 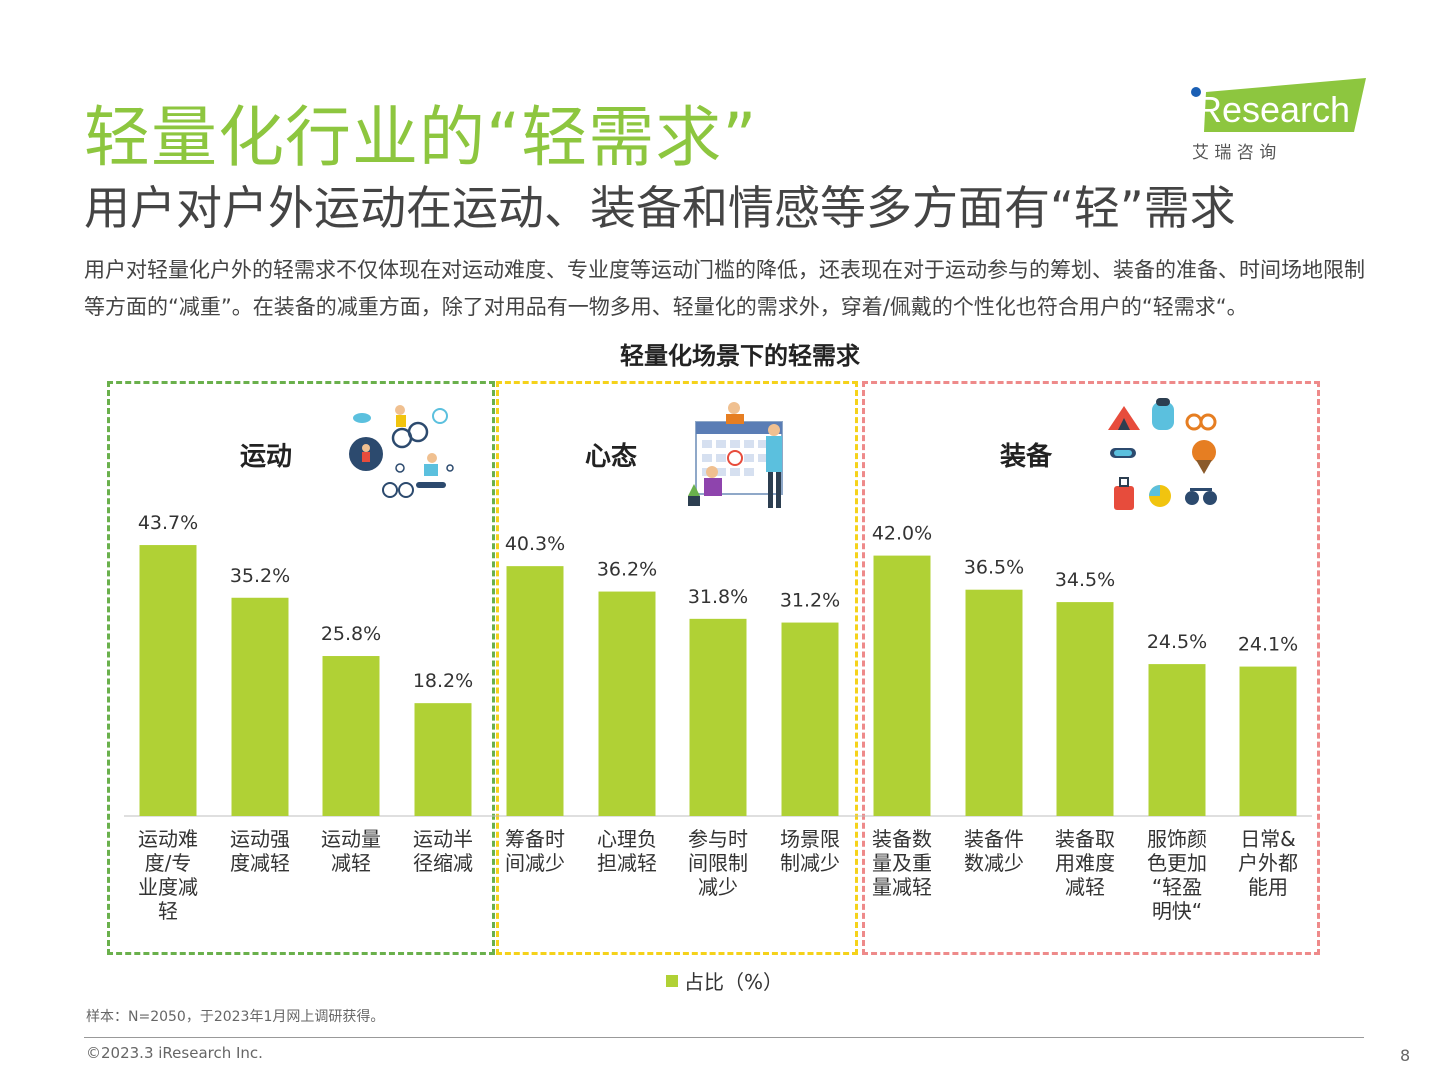 What do you see at coordinates (902, 534) in the screenshot?
I see `value-label-8: 42.0%` at bounding box center [902, 534].